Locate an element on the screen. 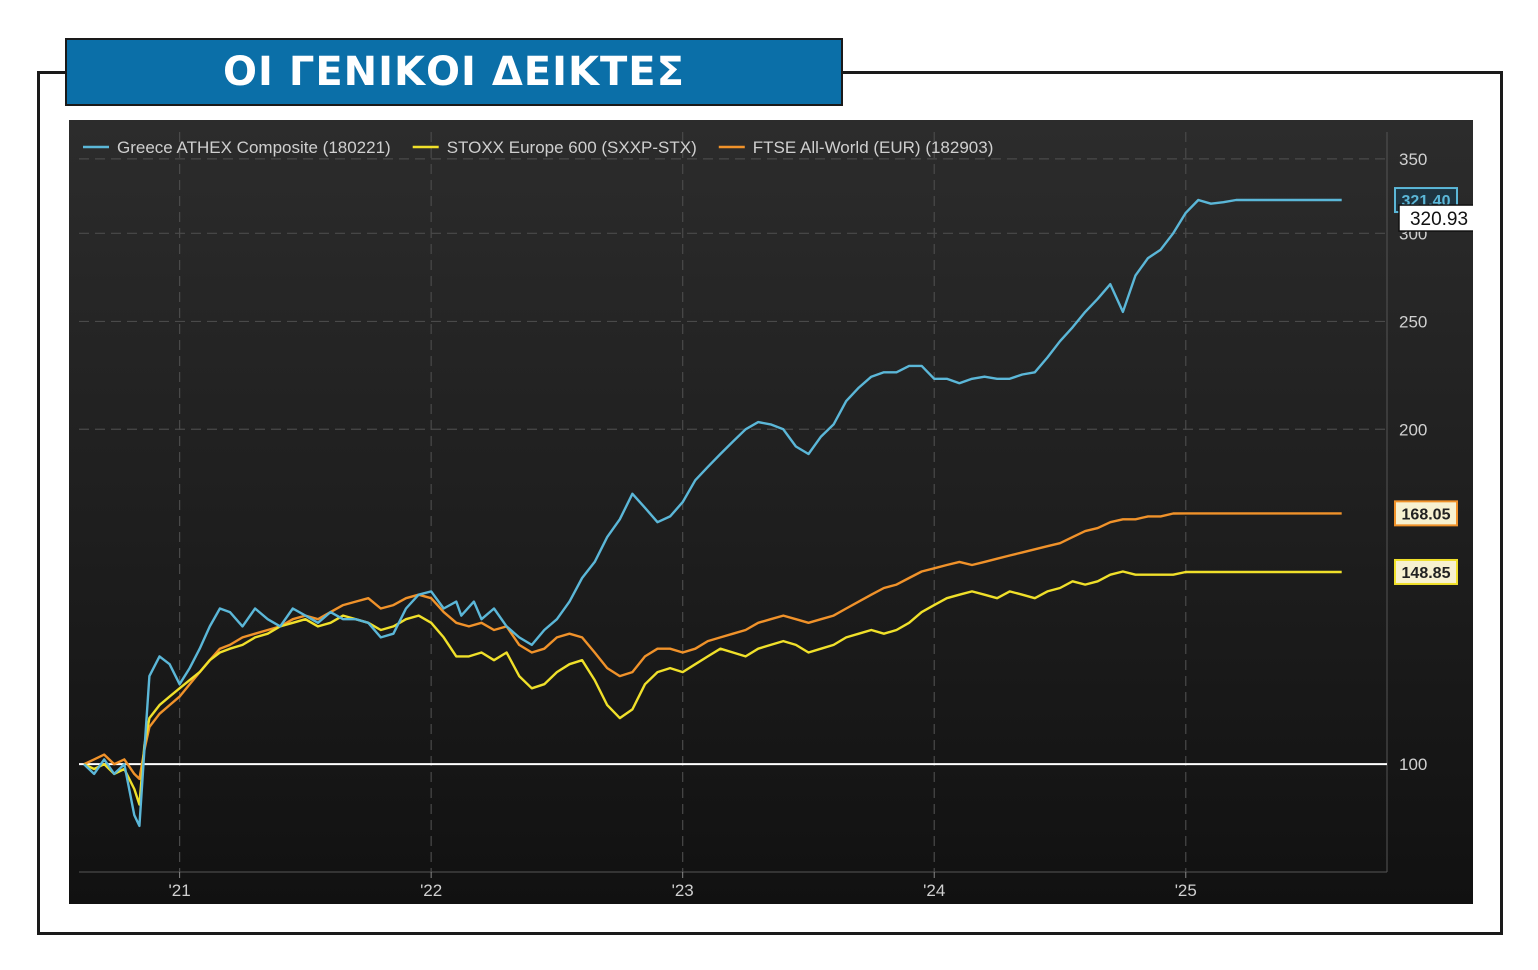  y-tick-label: 100 is located at coordinates (1413, 764).